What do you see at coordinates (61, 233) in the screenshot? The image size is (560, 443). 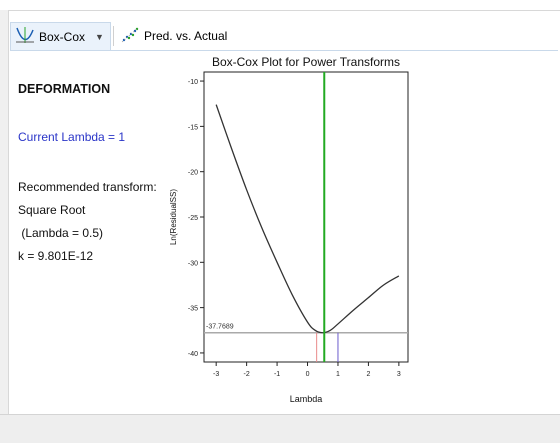 I see `recommended-lambda-value: (Lambda = 0.5)` at bounding box center [61, 233].